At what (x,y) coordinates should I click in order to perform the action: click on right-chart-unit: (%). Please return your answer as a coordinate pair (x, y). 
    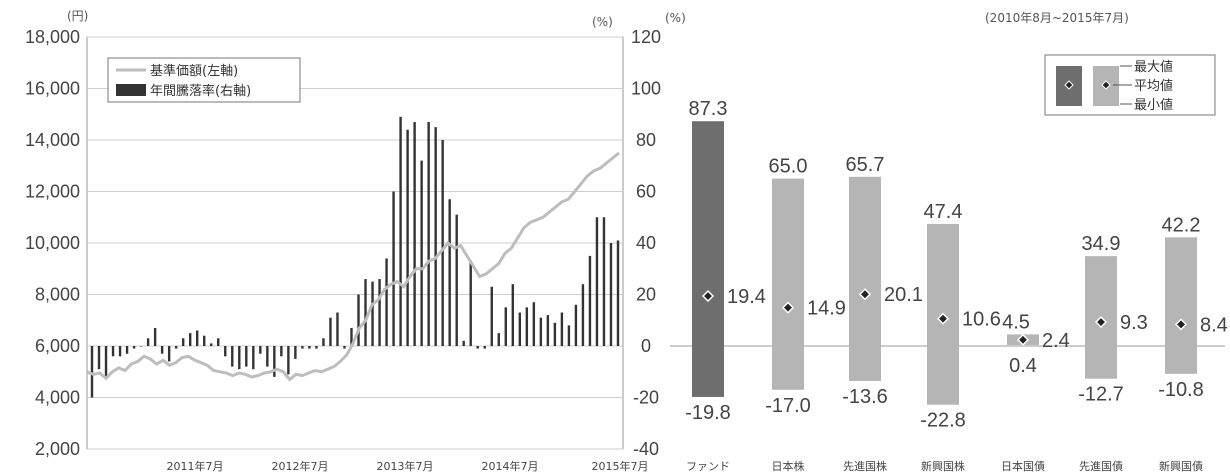
    Looking at the image, I should click on (675, 18).